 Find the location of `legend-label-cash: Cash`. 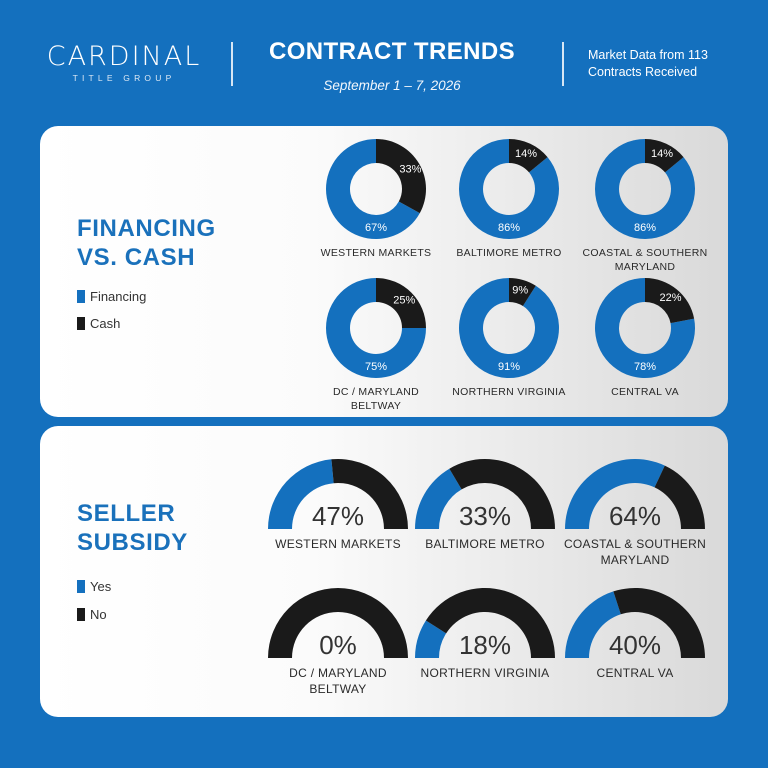

legend-label-cash: Cash is located at coordinates (105, 323).